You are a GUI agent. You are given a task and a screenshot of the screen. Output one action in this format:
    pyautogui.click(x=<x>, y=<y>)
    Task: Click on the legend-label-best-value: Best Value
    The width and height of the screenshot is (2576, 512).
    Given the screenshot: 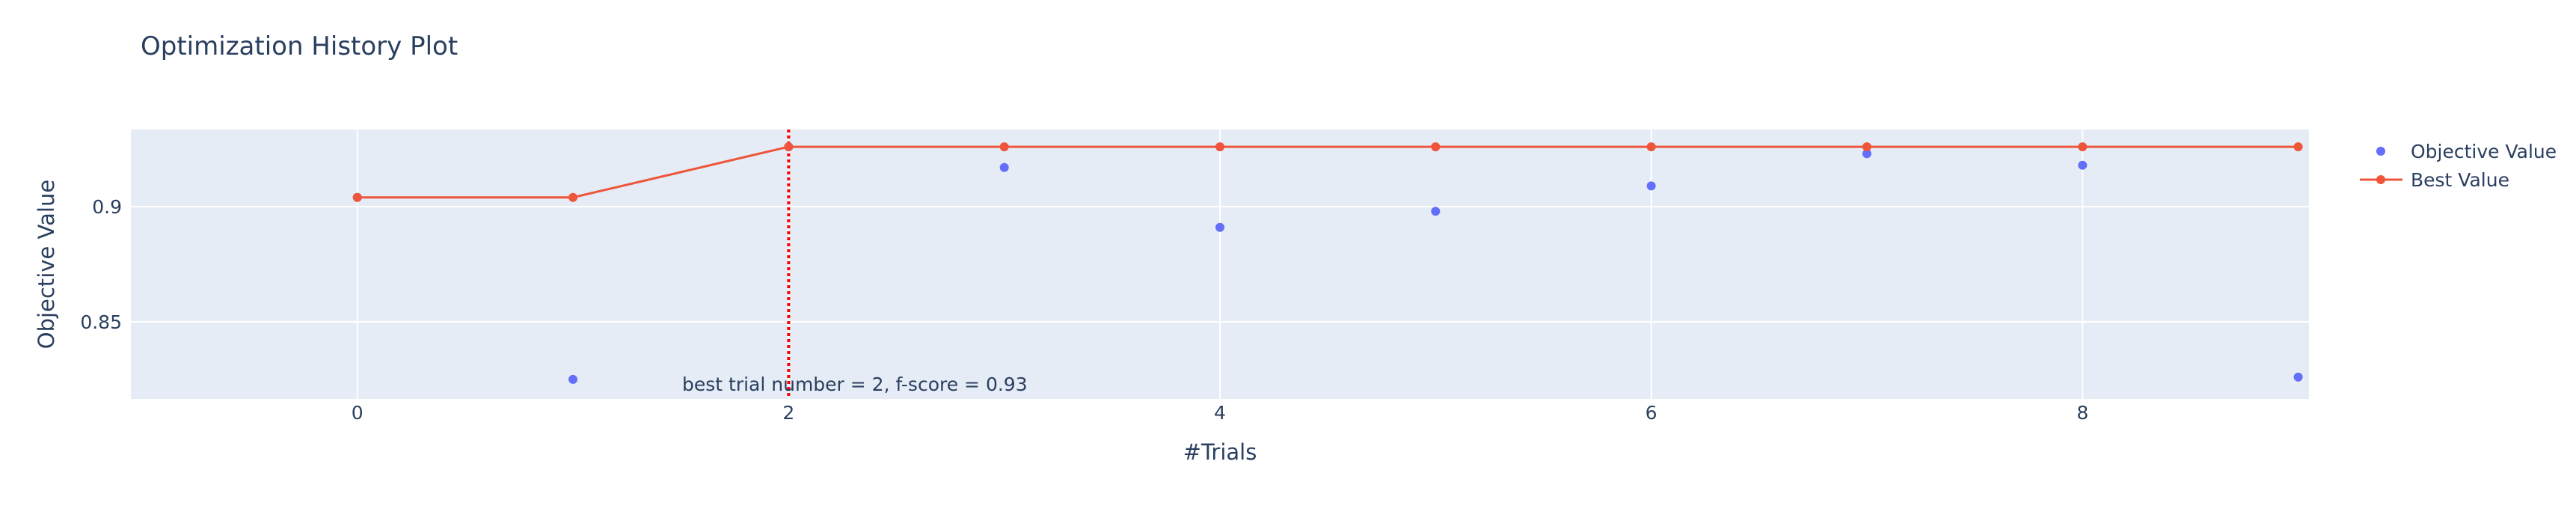 What is the action you would take?
    pyautogui.click(x=2460, y=180)
    